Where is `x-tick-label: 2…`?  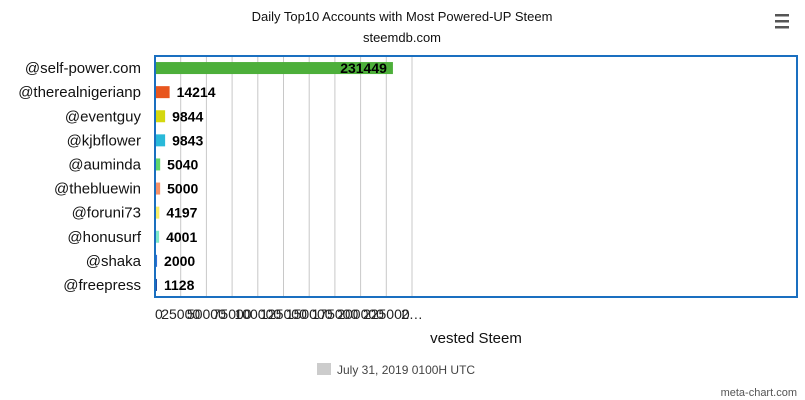
x-tick-label: 2… is located at coordinates (412, 314).